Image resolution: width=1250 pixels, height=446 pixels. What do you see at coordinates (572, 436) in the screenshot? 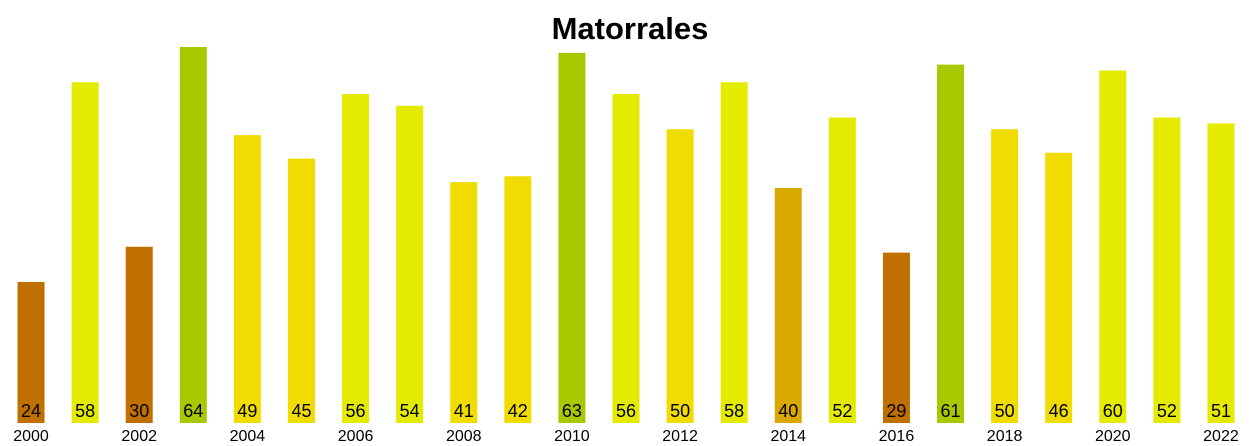
I see `x-tick-label: 2010` at bounding box center [572, 436].